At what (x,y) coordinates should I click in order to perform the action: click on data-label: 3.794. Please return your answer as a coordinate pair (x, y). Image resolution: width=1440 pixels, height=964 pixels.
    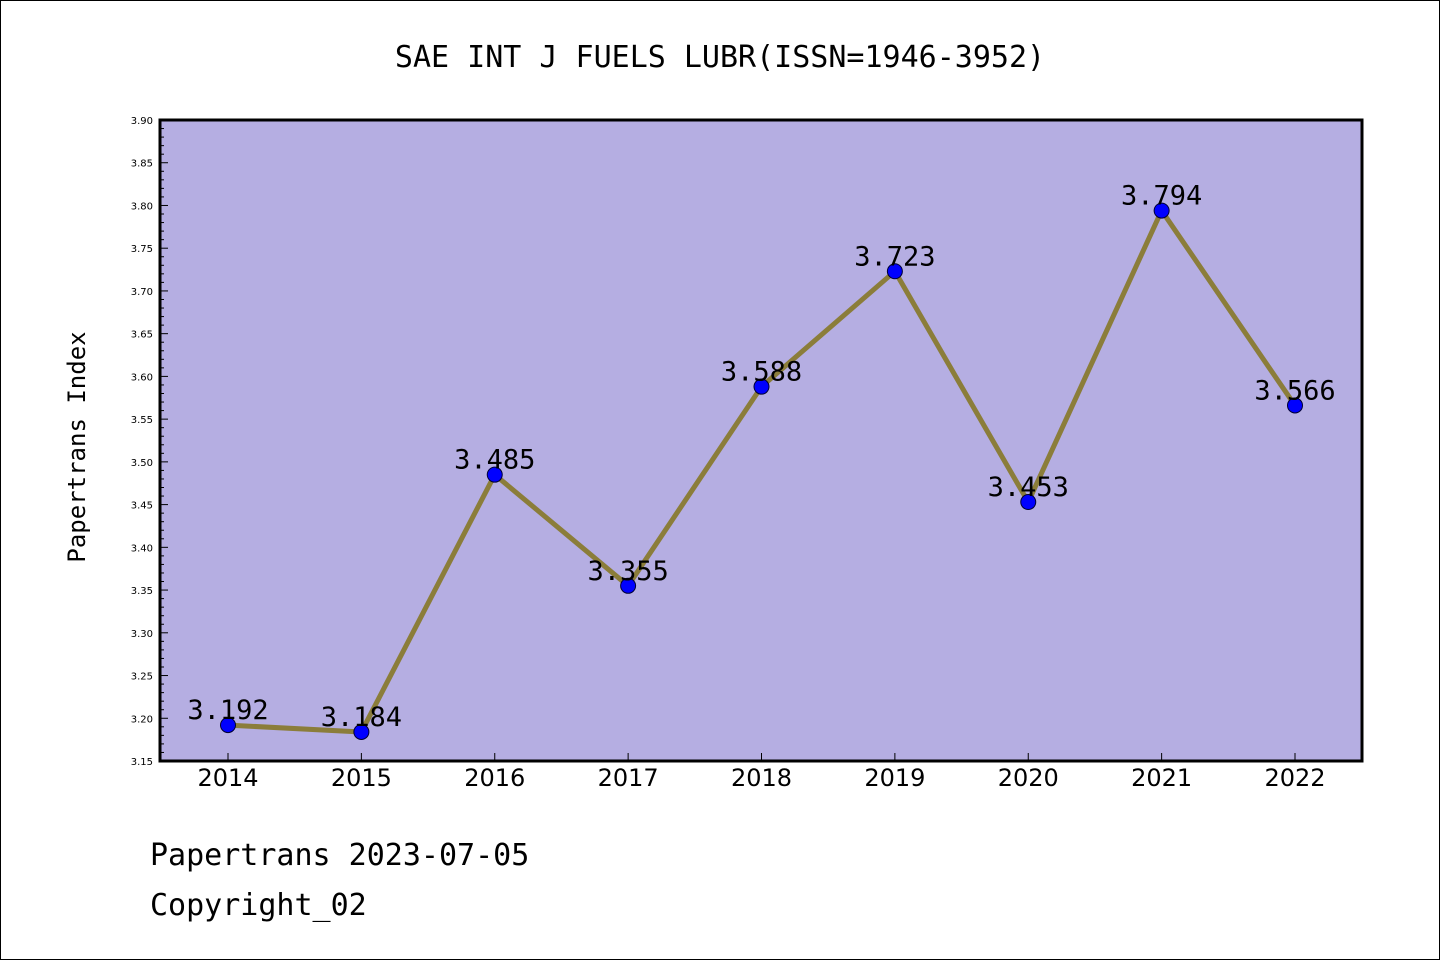
    Looking at the image, I should click on (1161, 196).